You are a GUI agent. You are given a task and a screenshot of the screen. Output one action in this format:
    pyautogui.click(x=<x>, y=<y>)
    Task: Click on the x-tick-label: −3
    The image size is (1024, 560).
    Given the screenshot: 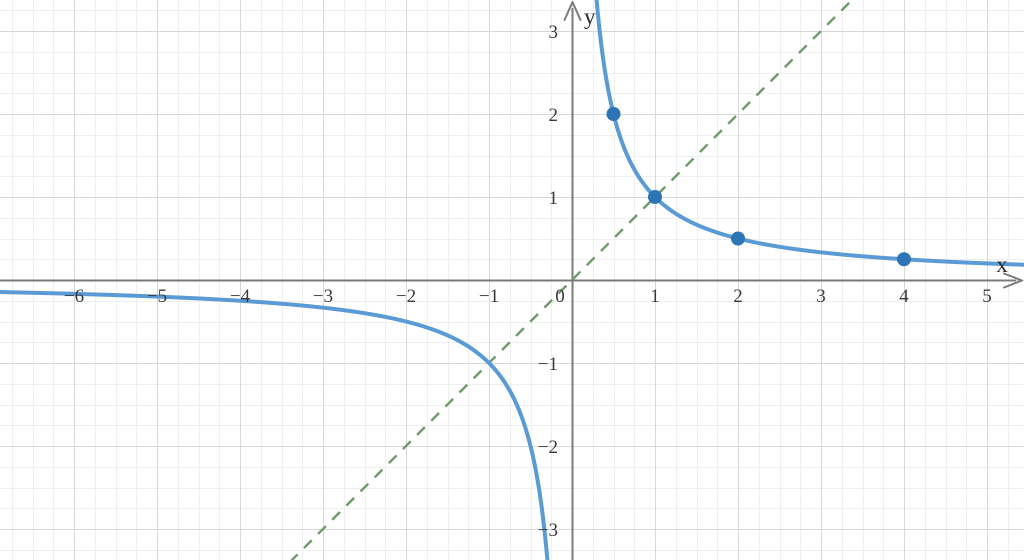 What is the action you would take?
    pyautogui.click(x=323, y=296)
    